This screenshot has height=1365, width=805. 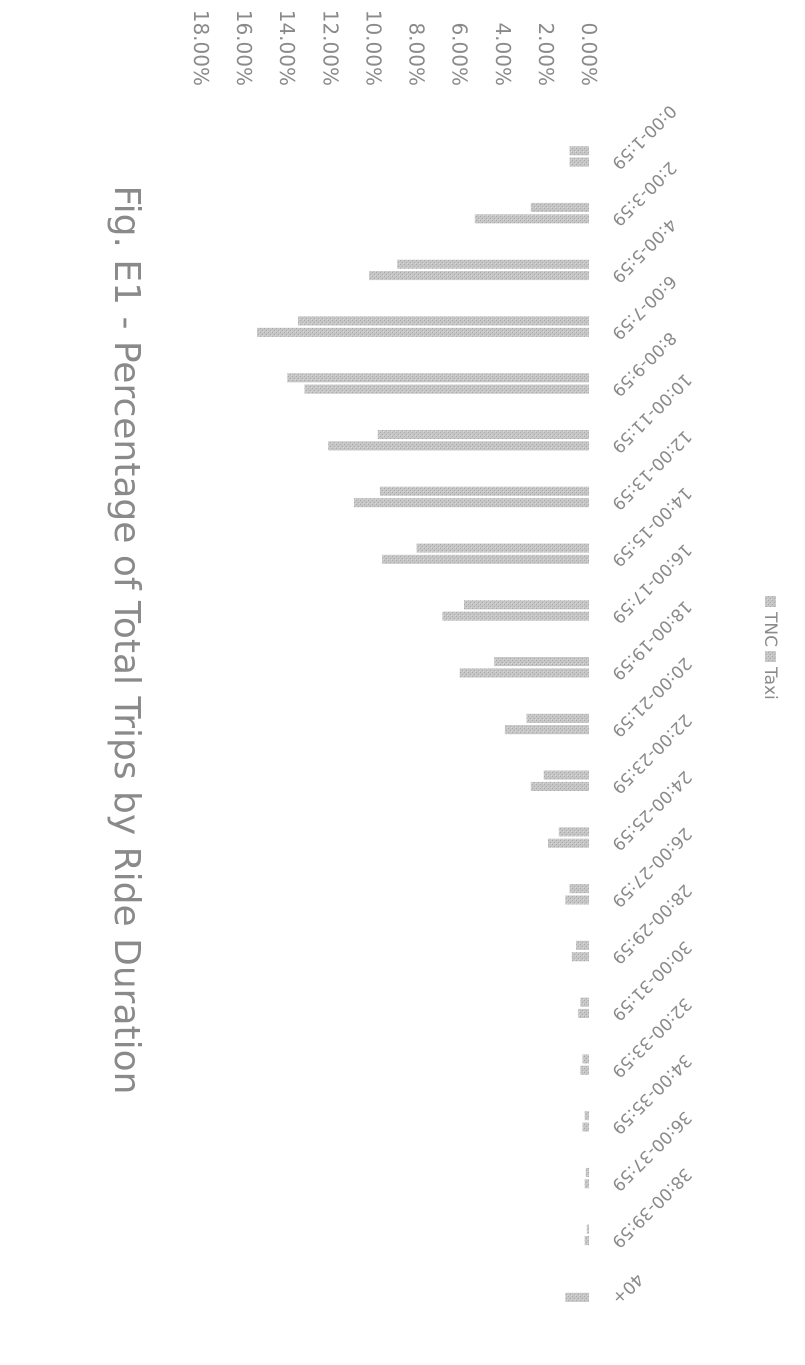 What do you see at coordinates (770, 601) in the screenshot?
I see `legend-swatch-tnc` at bounding box center [770, 601].